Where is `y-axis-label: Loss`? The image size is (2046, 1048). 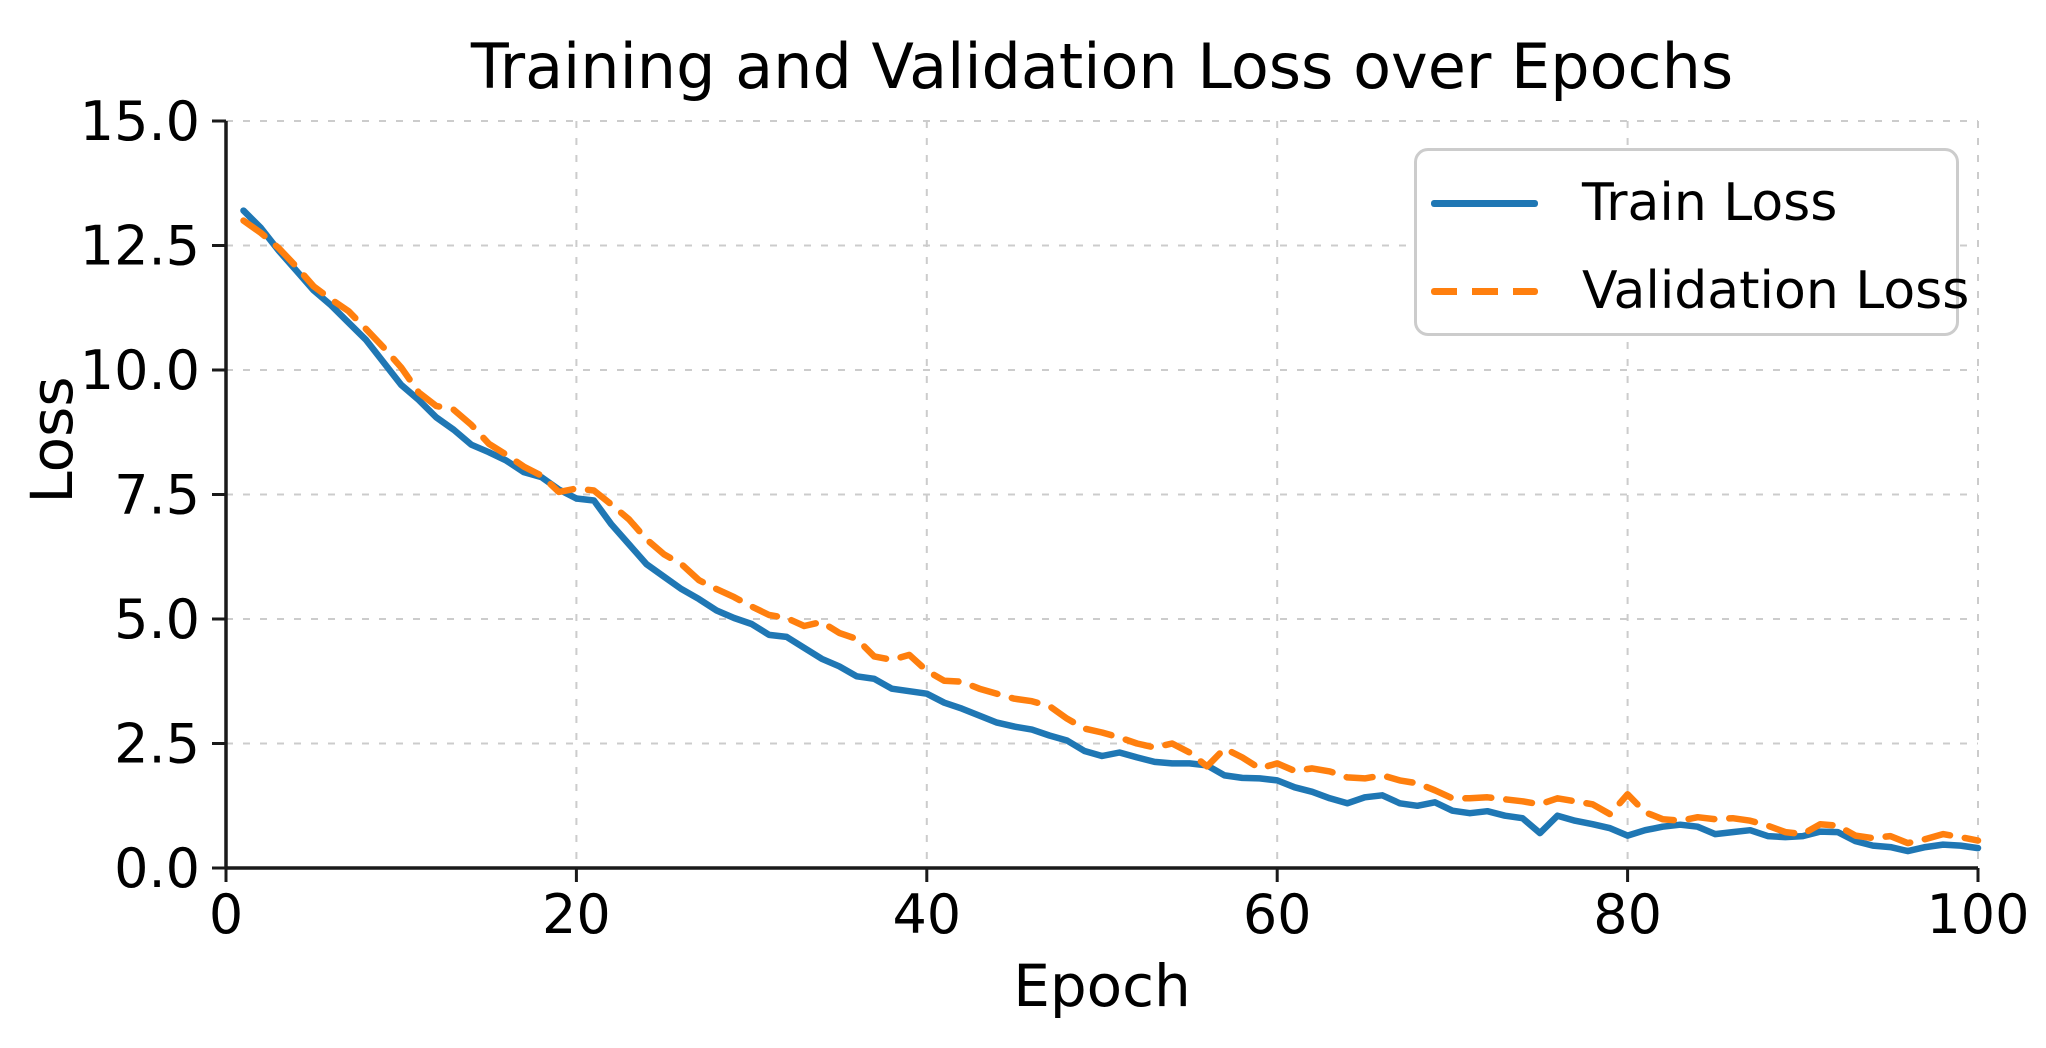 y-axis-label: Loss is located at coordinates (52, 440).